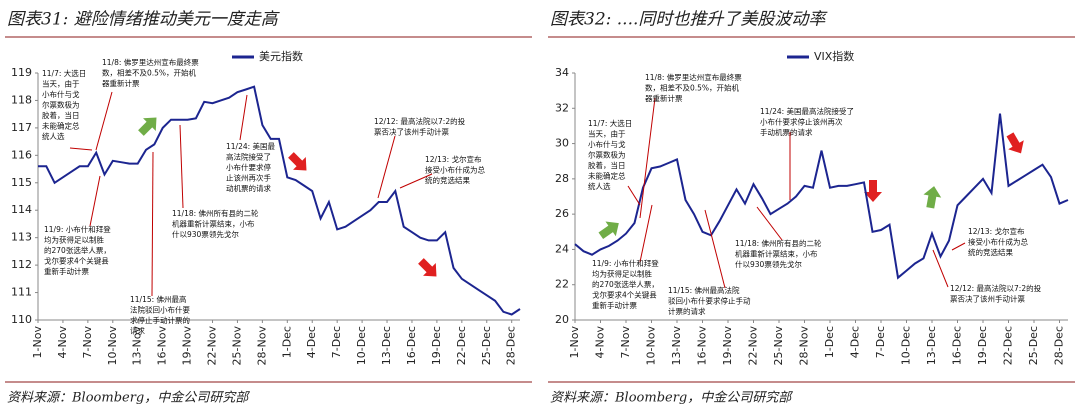 The height and width of the screenshot is (420, 1080). I want to click on y-tick-label: 111, so click(21, 292).